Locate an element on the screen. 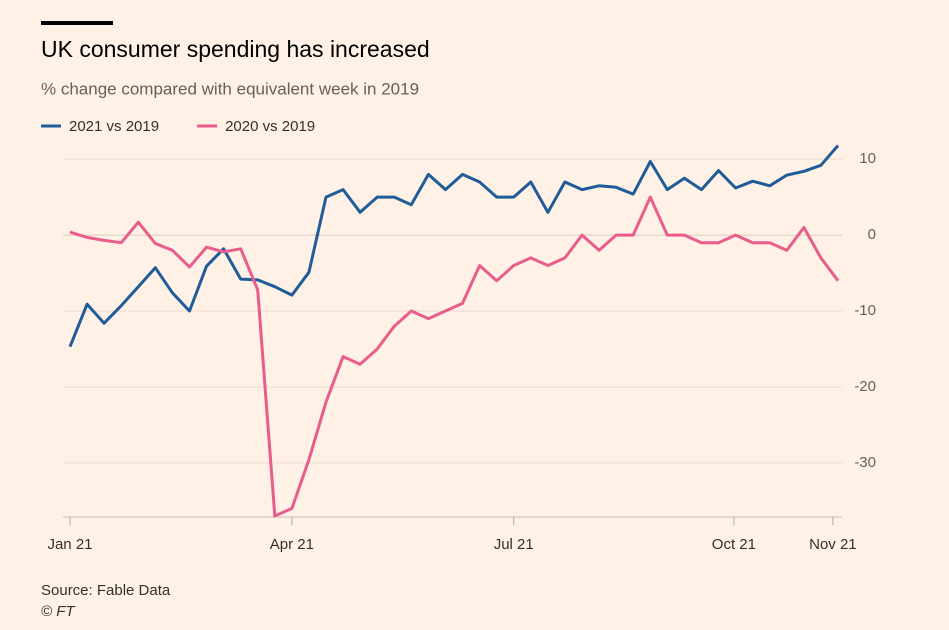  y-tick-label: 0 is located at coordinates (872, 234).